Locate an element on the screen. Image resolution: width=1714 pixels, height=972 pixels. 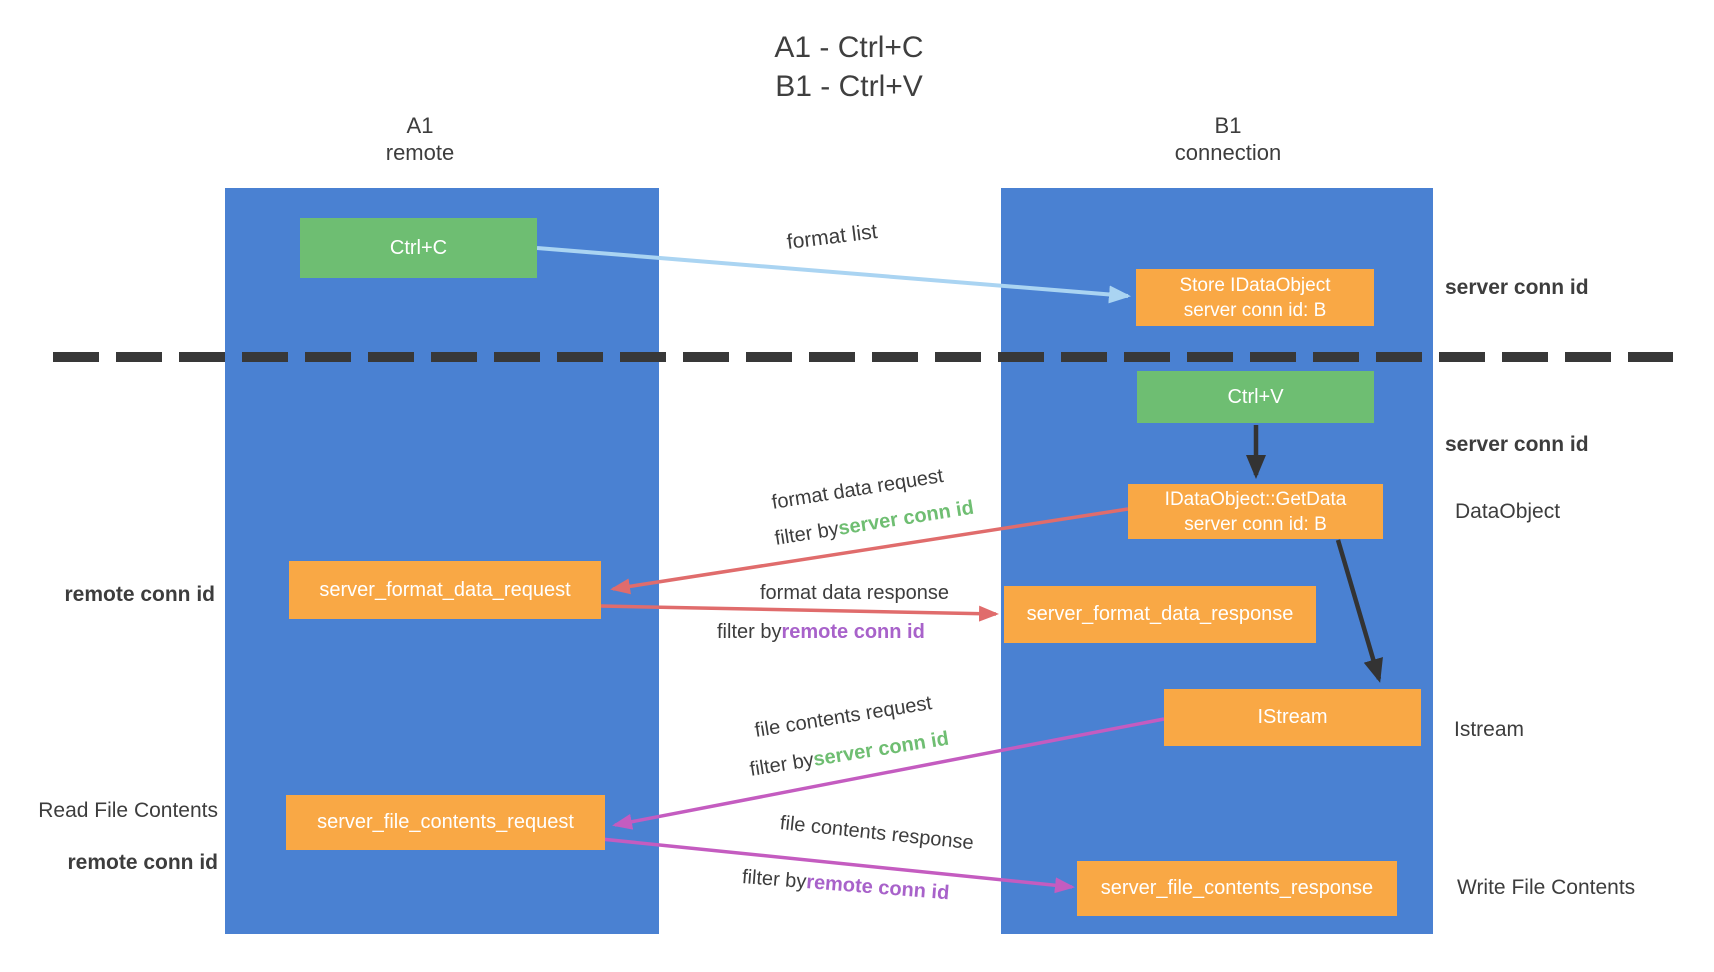
filter-by-remote-conn-id-label-2: filter byremote conn id is located at coordinates (845, 885).